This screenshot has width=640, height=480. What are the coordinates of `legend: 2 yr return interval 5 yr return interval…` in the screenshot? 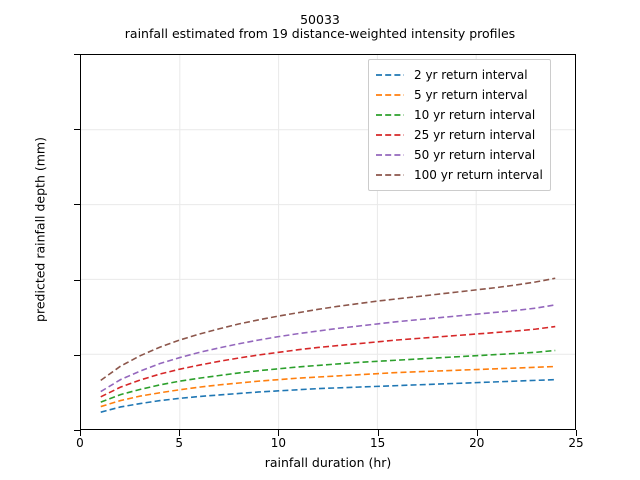 It's located at (459, 125).